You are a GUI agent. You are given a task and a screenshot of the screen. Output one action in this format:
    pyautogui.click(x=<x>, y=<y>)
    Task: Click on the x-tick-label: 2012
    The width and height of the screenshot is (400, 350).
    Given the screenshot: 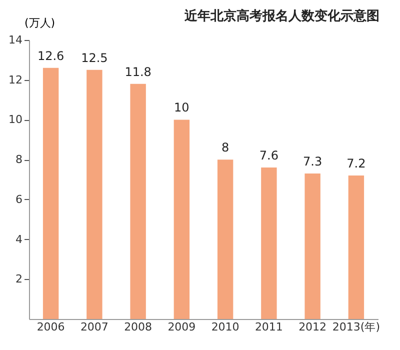 What is the action you would take?
    pyautogui.click(x=312, y=327)
    